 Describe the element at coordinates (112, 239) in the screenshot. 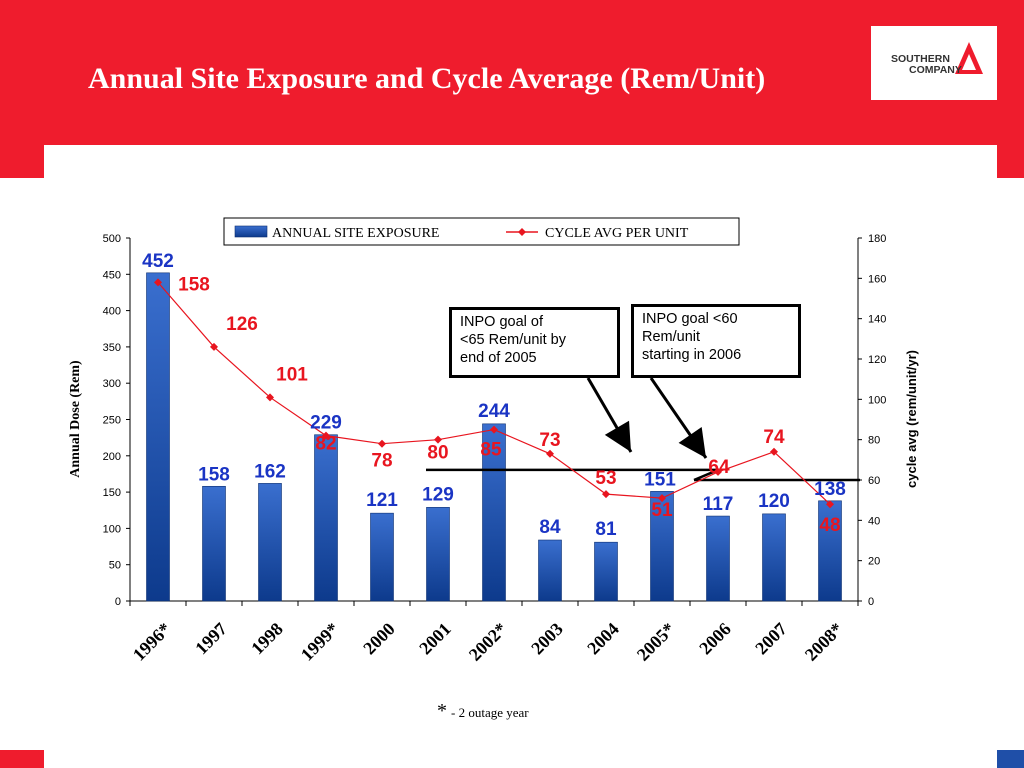

I see `y-tick-label-left: 500` at that location.